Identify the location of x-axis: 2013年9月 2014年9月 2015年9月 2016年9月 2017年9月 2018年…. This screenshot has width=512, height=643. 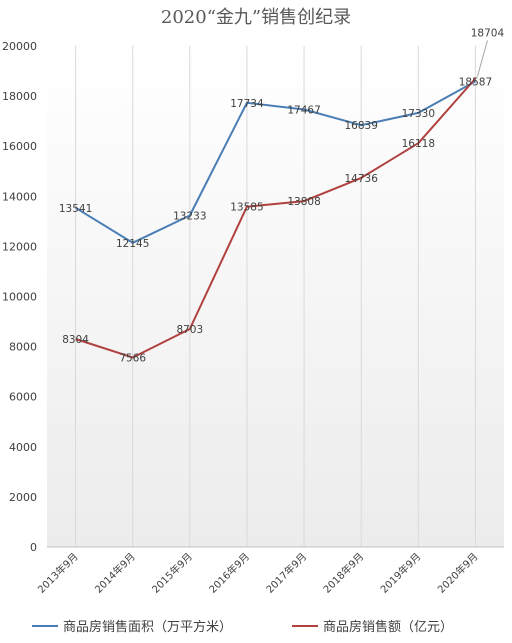
(269, 571).